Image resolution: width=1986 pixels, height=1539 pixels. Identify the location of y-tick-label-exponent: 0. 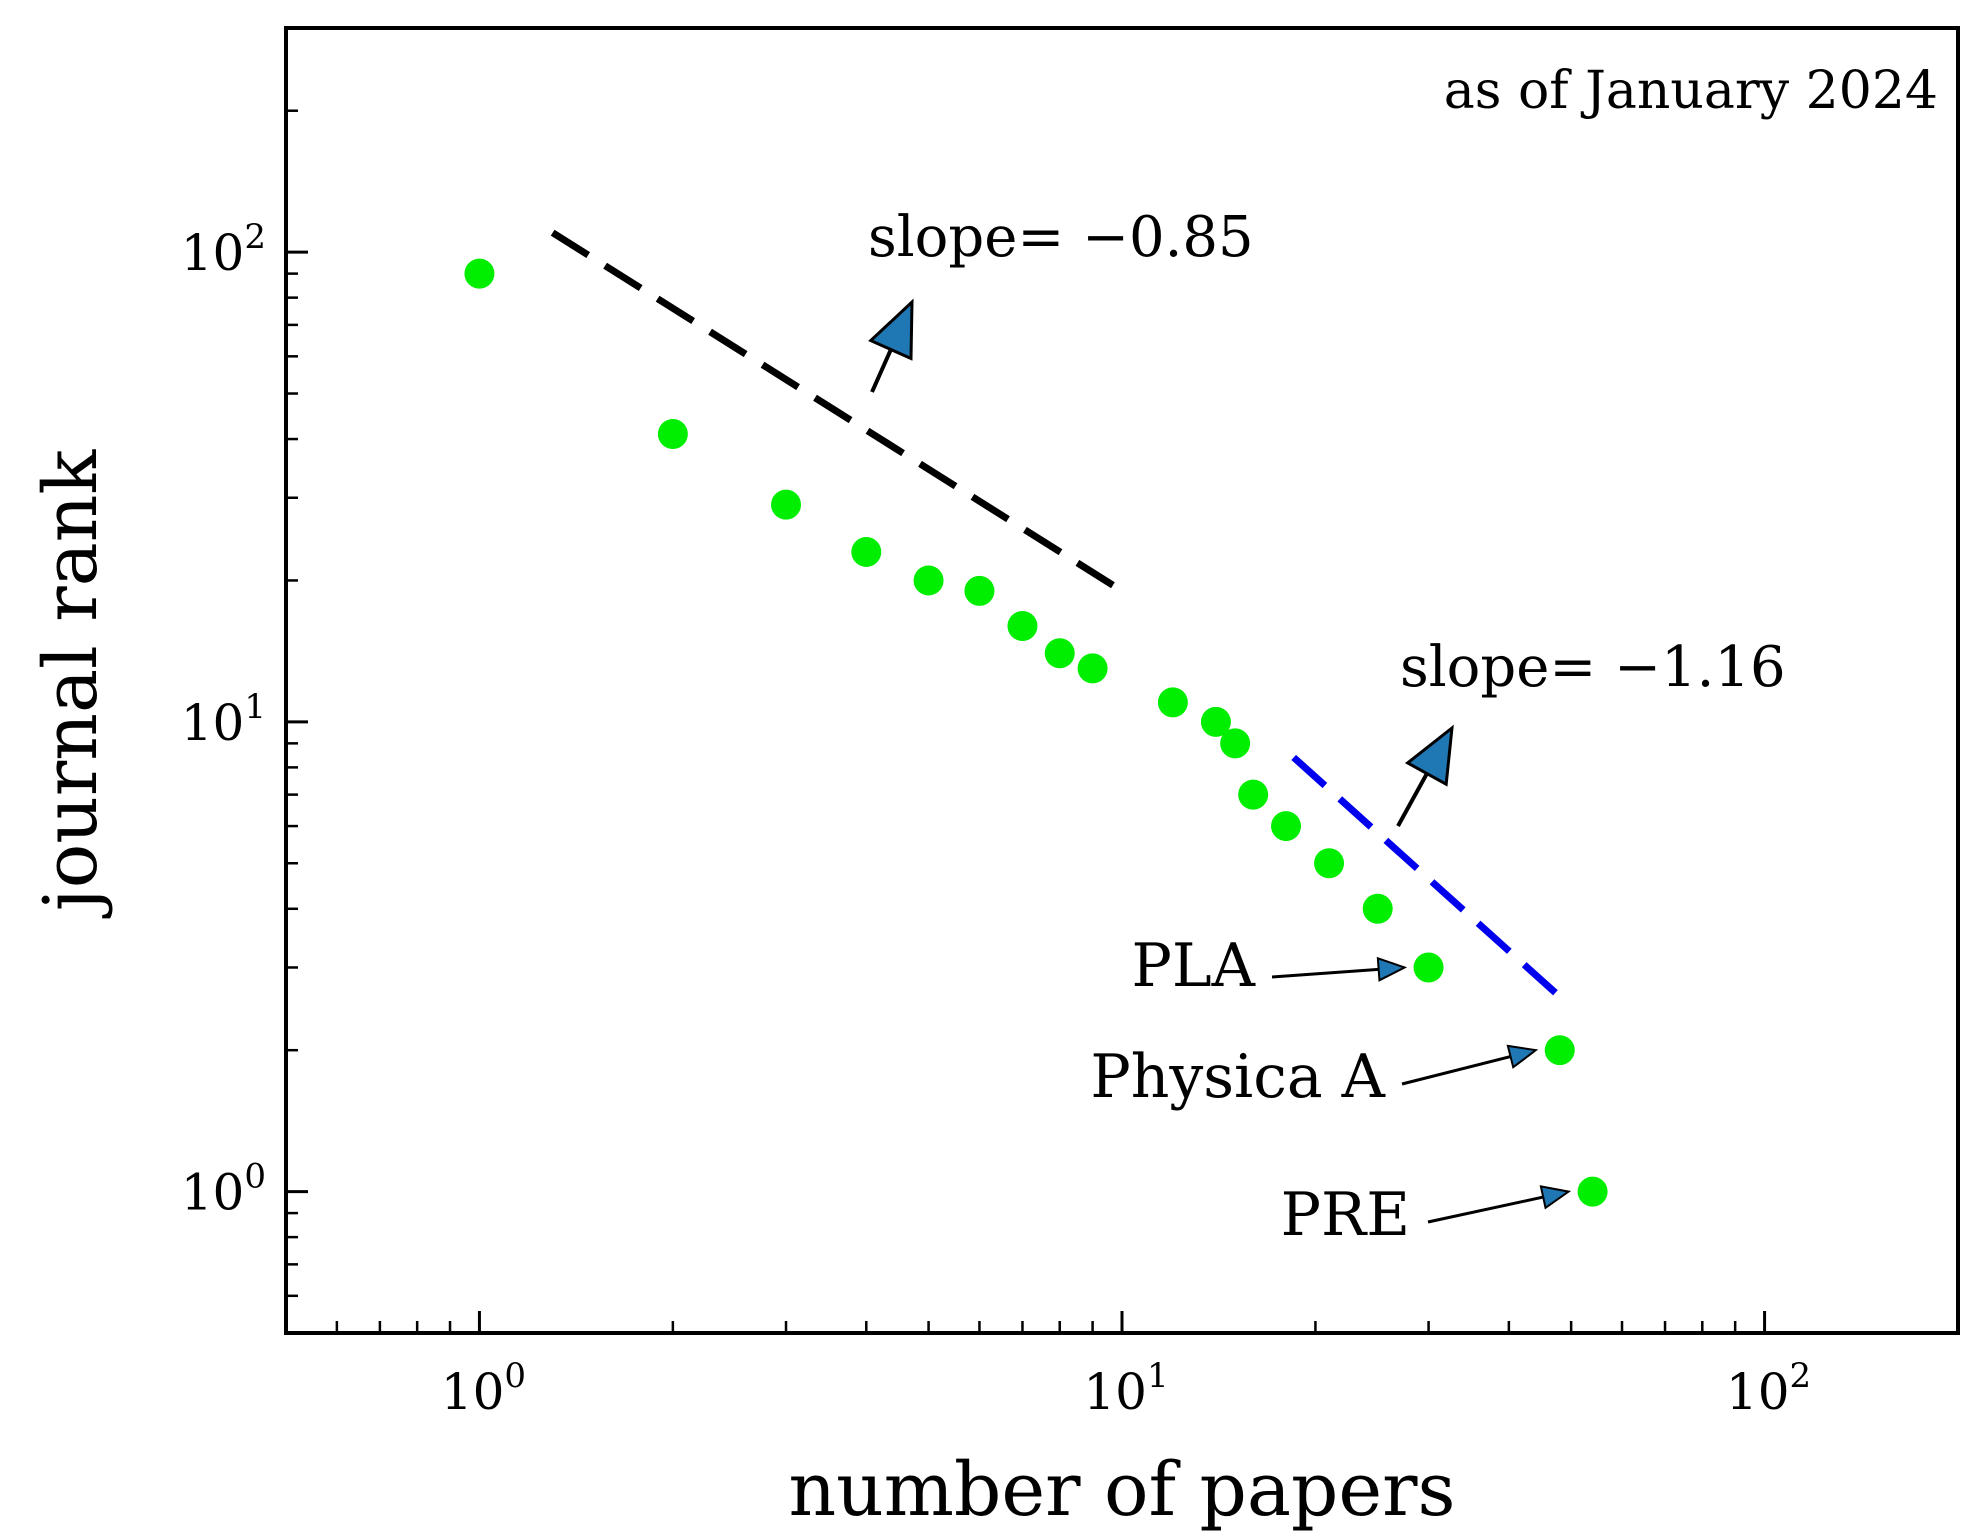
(255, 1177).